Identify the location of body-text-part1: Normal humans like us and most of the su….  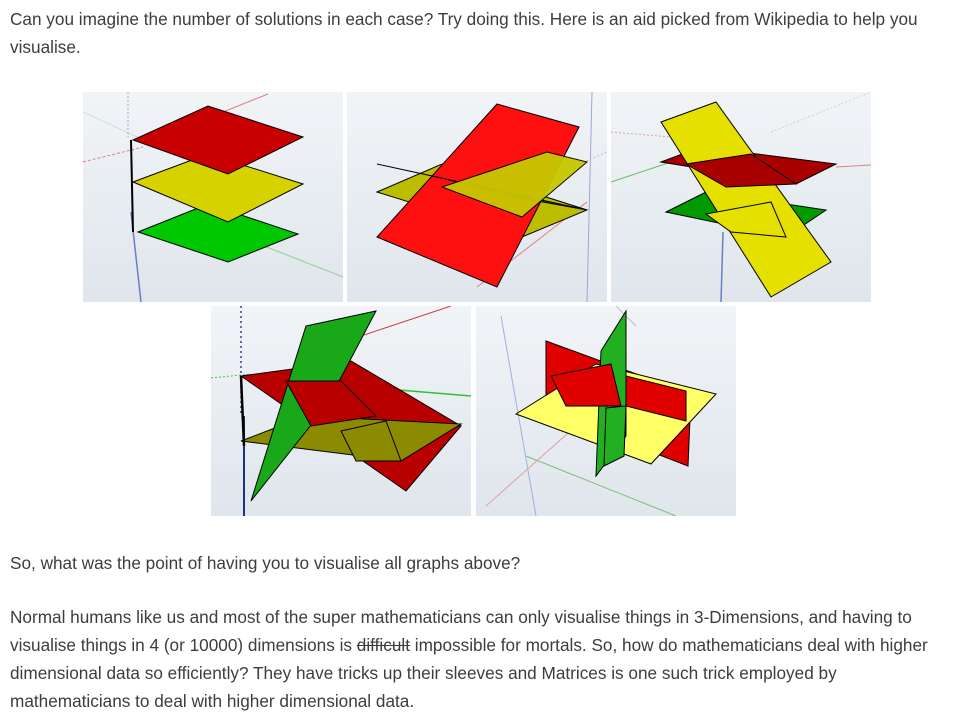
(461, 631).